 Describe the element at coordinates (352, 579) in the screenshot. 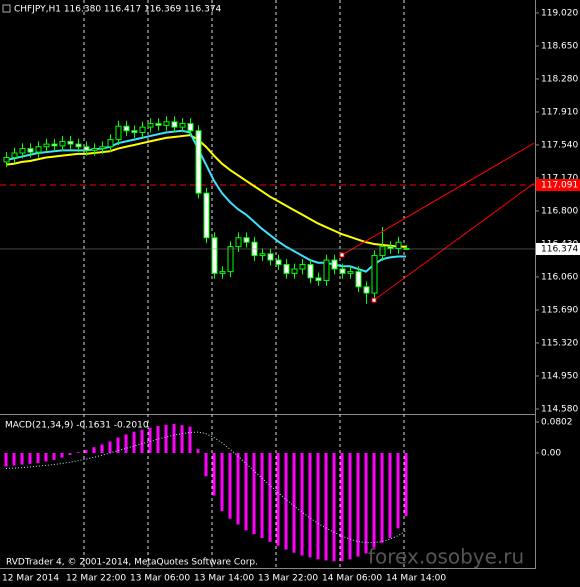

I see `x-tick-label: 14 Mar 06:00` at that location.